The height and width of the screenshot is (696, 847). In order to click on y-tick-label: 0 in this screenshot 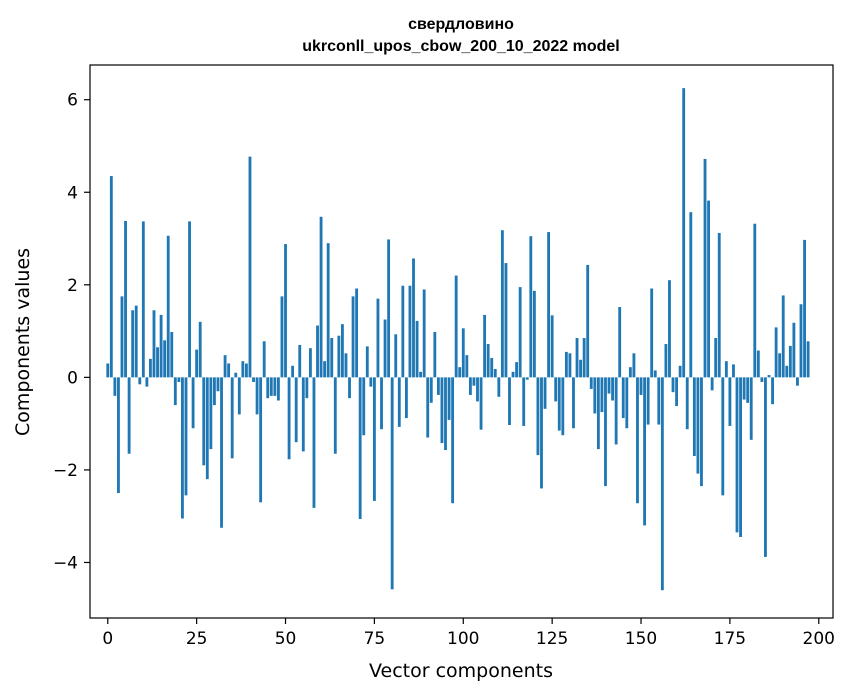, I will do `click(72, 378)`.